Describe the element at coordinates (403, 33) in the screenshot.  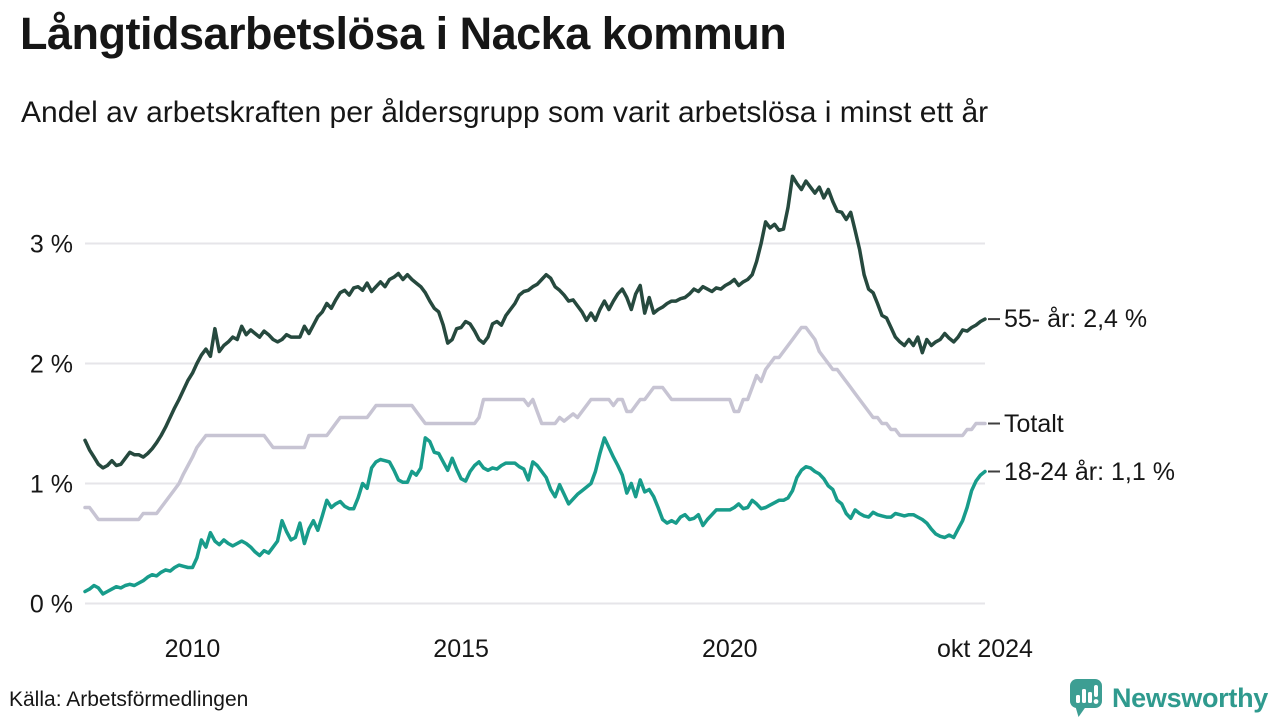
I see `chart-title: Långtidsarbetslösa i Nacka kommun` at that location.